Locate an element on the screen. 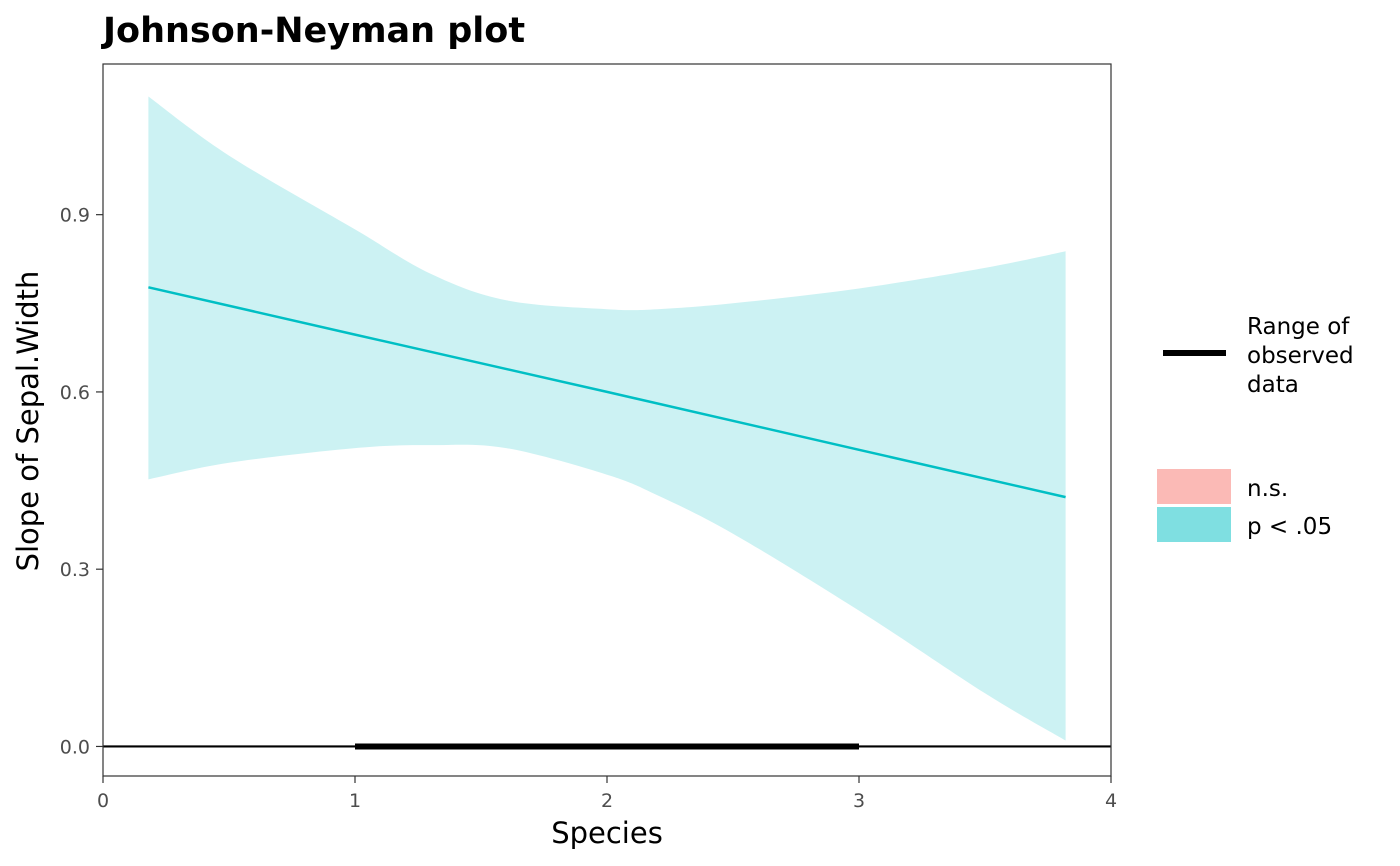  legend-key-significant is located at coordinates (1194, 524).